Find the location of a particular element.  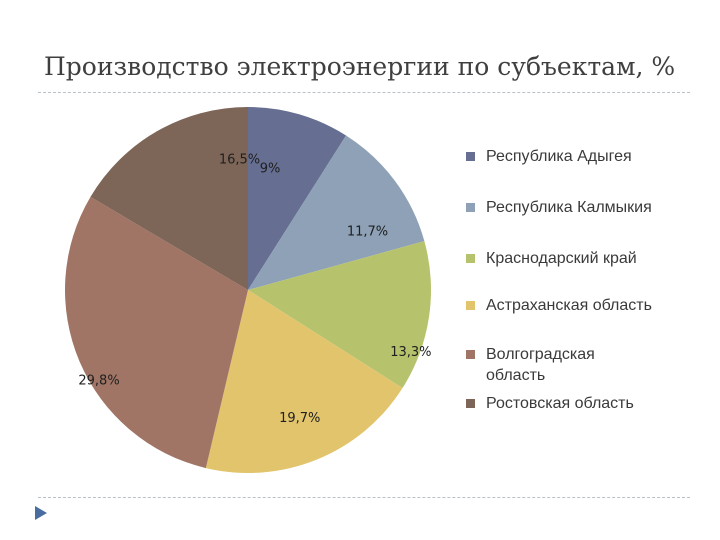

pie-slice-rostov is located at coordinates (169, 198).